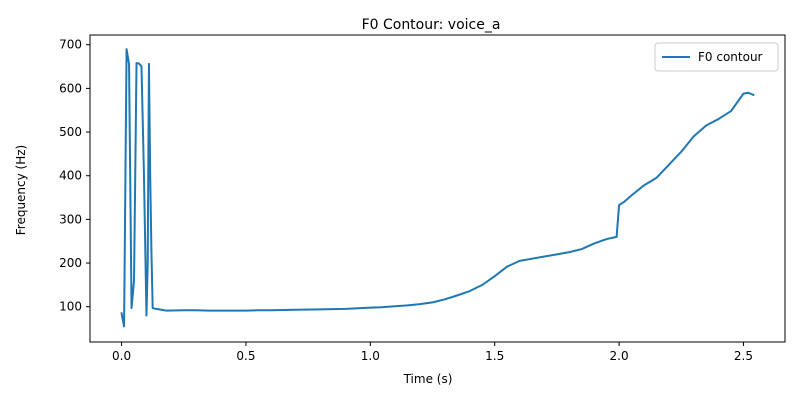  Describe the element at coordinates (70, 176) in the screenshot. I see `y-tick-label: 400` at that location.